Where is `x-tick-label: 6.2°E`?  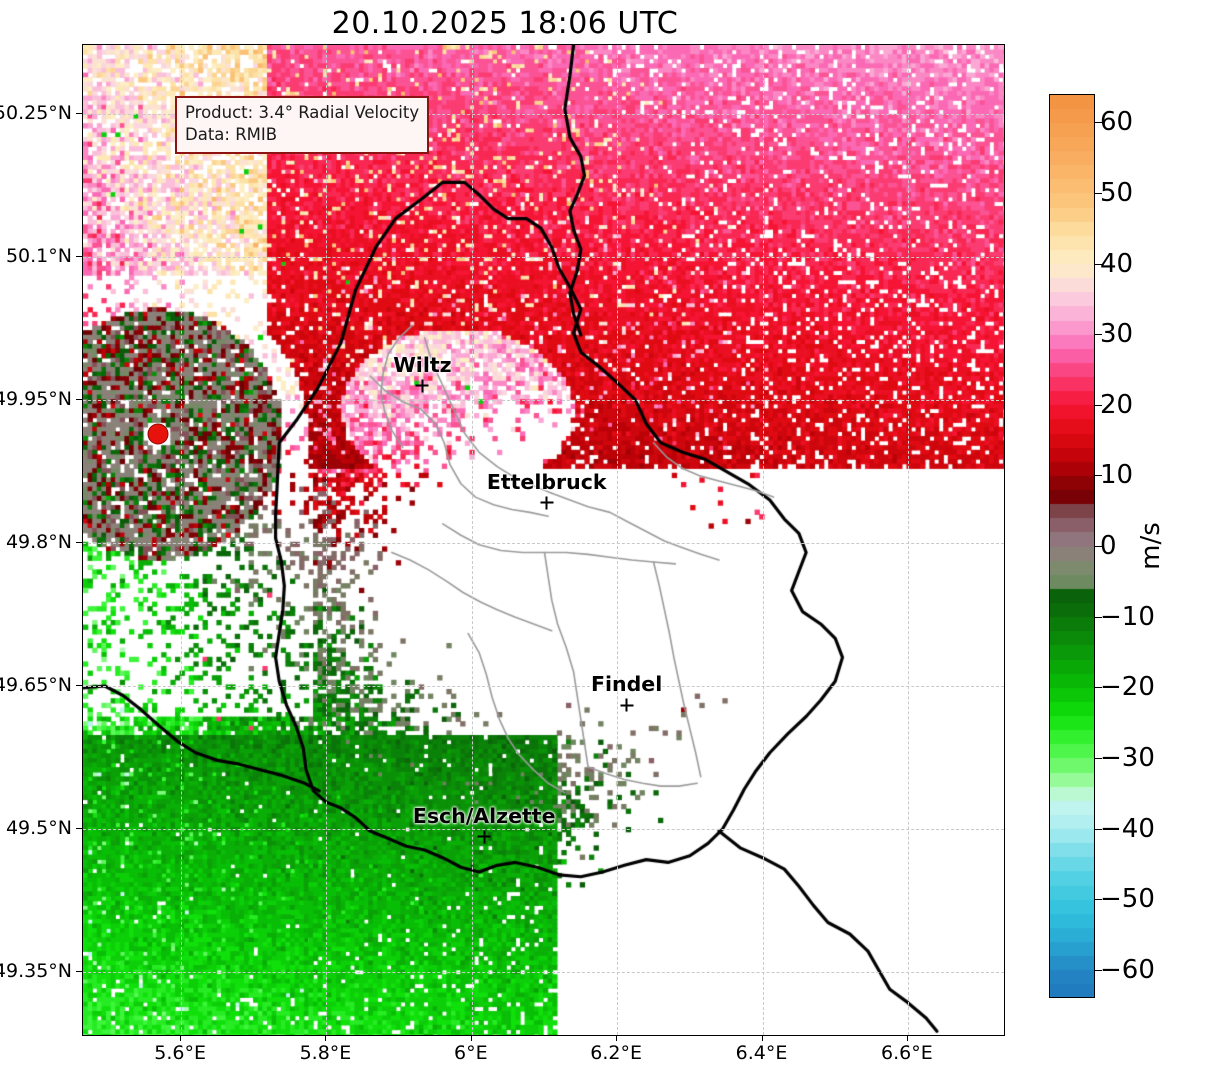
x-tick-label: 6.2°E is located at coordinates (616, 1053).